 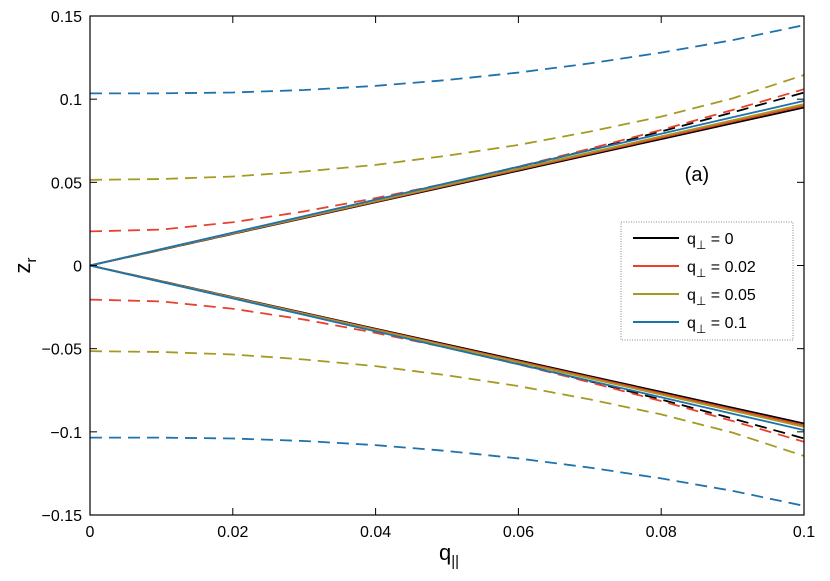 I want to click on legend: q⊥ = 0 q⊥ = 0.02 q⊥ = 0.05 q⊥ = 0.1, so click(x=707, y=281).